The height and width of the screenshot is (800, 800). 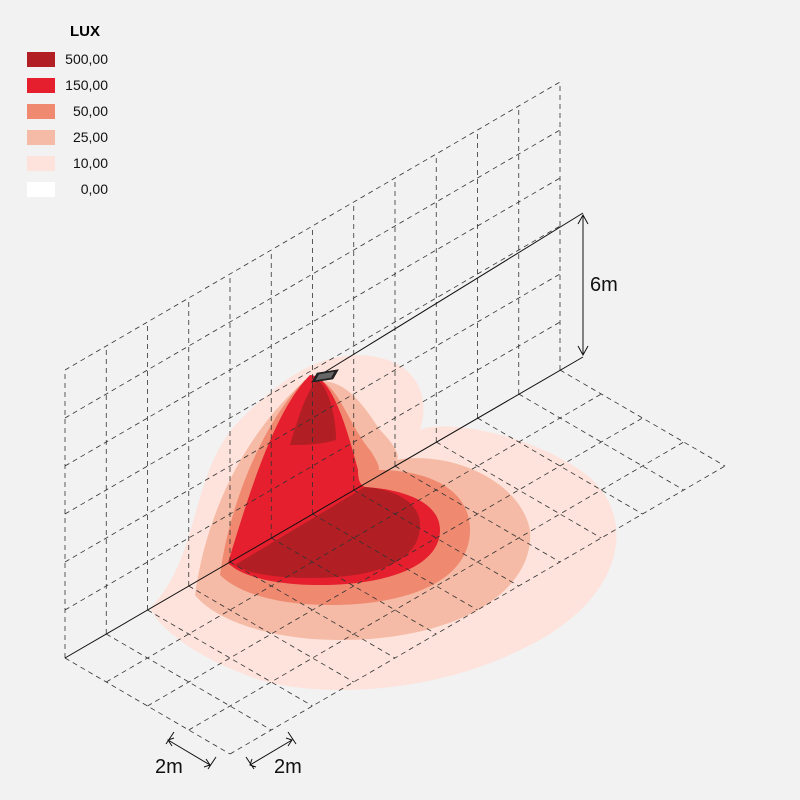 I want to click on legend-label: 500,00, so click(x=86, y=59).